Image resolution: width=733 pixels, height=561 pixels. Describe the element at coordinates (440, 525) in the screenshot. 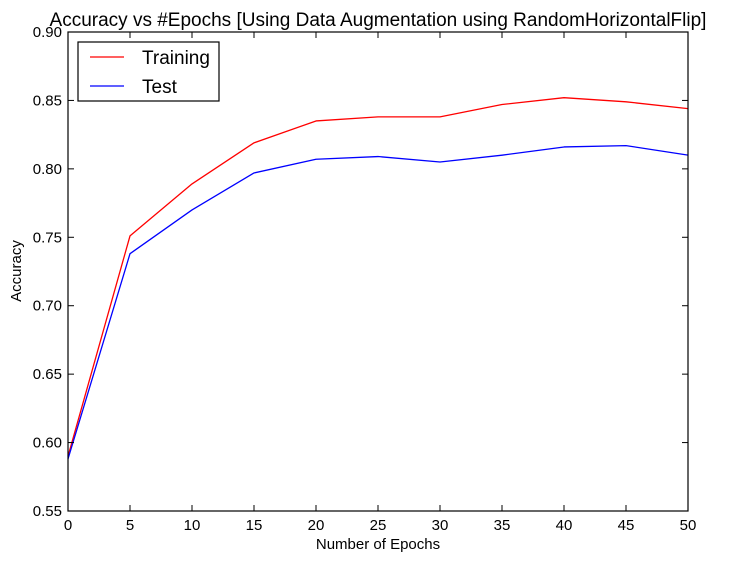

I see `x-tick-label: 30` at that location.